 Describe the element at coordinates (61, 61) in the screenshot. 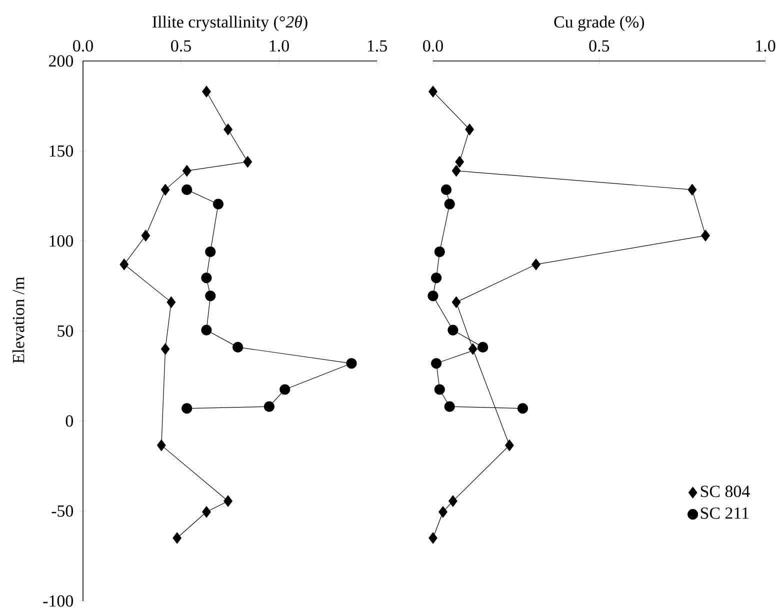

I see `y-tick-label: 200` at that location.